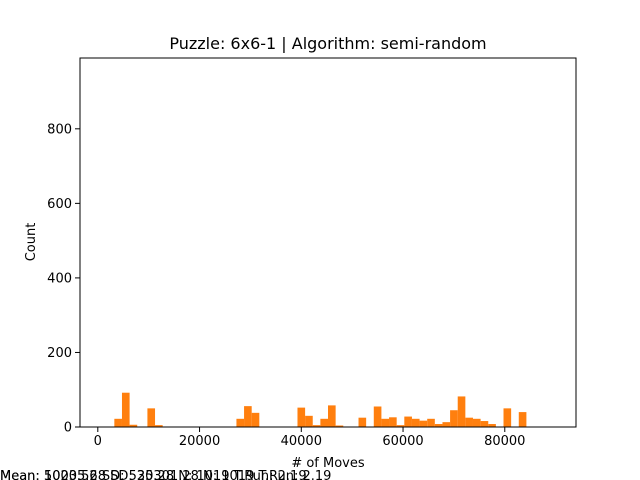 This screenshot has width=640, height=480. What do you see at coordinates (504, 441) in the screenshot?
I see `x-tick-label: 80000` at bounding box center [504, 441].